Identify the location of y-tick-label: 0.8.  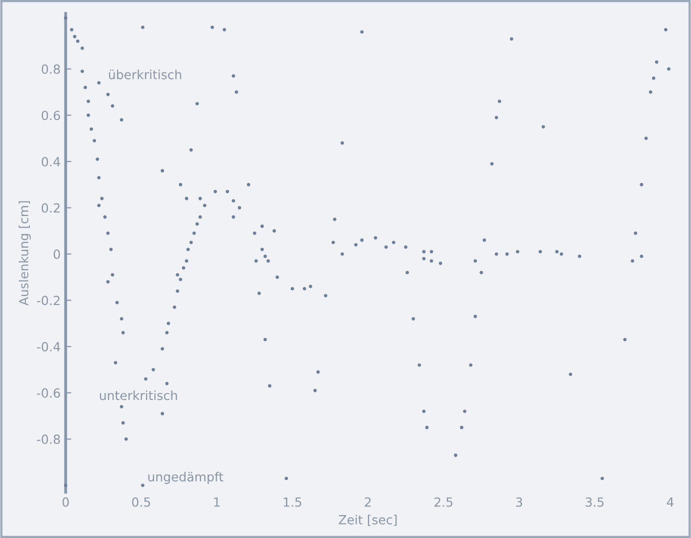
(51, 69).